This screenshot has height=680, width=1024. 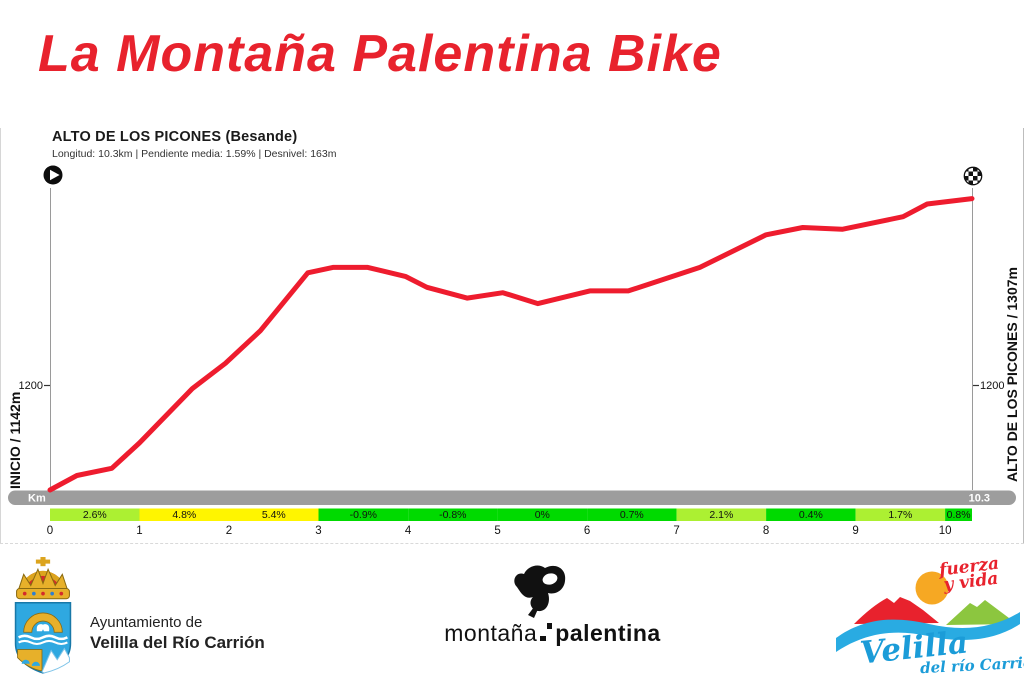 I want to click on gradient-segment-label: -0.9%, so click(x=363, y=515).